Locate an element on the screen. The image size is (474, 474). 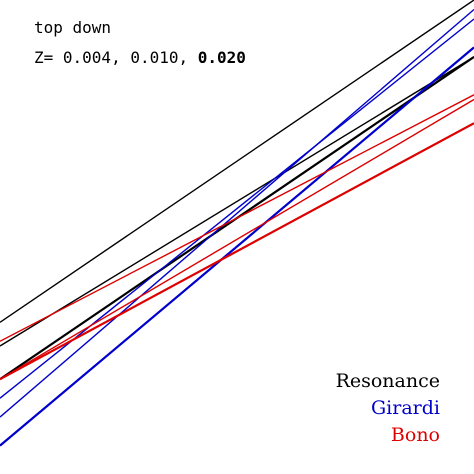
annotation-metallicity-values: Z= 0.004, 0.010, is located at coordinates (116, 57).